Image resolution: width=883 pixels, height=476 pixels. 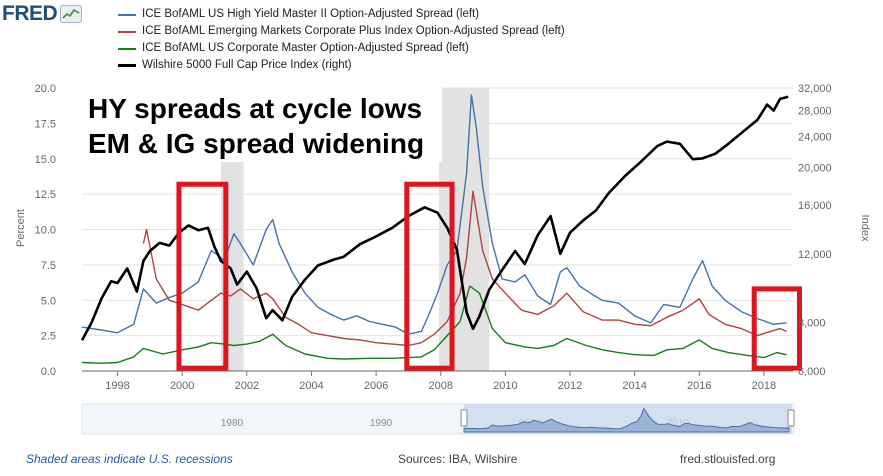 I want to click on right-axis-title: Index, so click(x=865, y=228).